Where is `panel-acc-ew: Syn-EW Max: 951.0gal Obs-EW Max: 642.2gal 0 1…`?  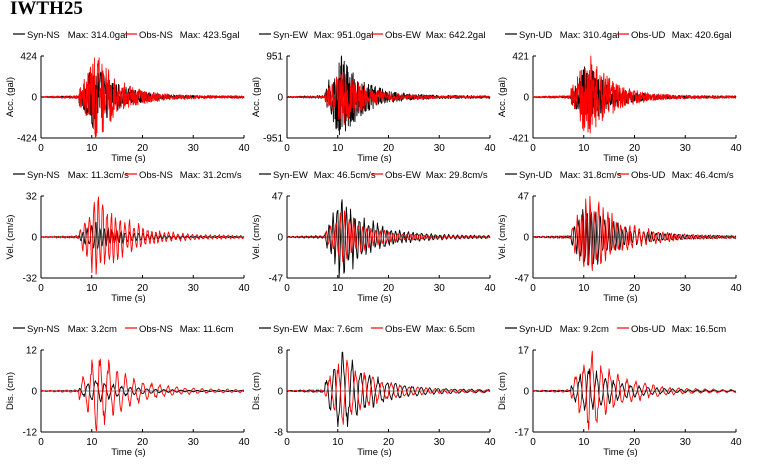
panel-acc-ew: Syn-EW Max: 951.0gal Obs-EW Max: 642.2gal 0 1… is located at coordinates (373, 97).